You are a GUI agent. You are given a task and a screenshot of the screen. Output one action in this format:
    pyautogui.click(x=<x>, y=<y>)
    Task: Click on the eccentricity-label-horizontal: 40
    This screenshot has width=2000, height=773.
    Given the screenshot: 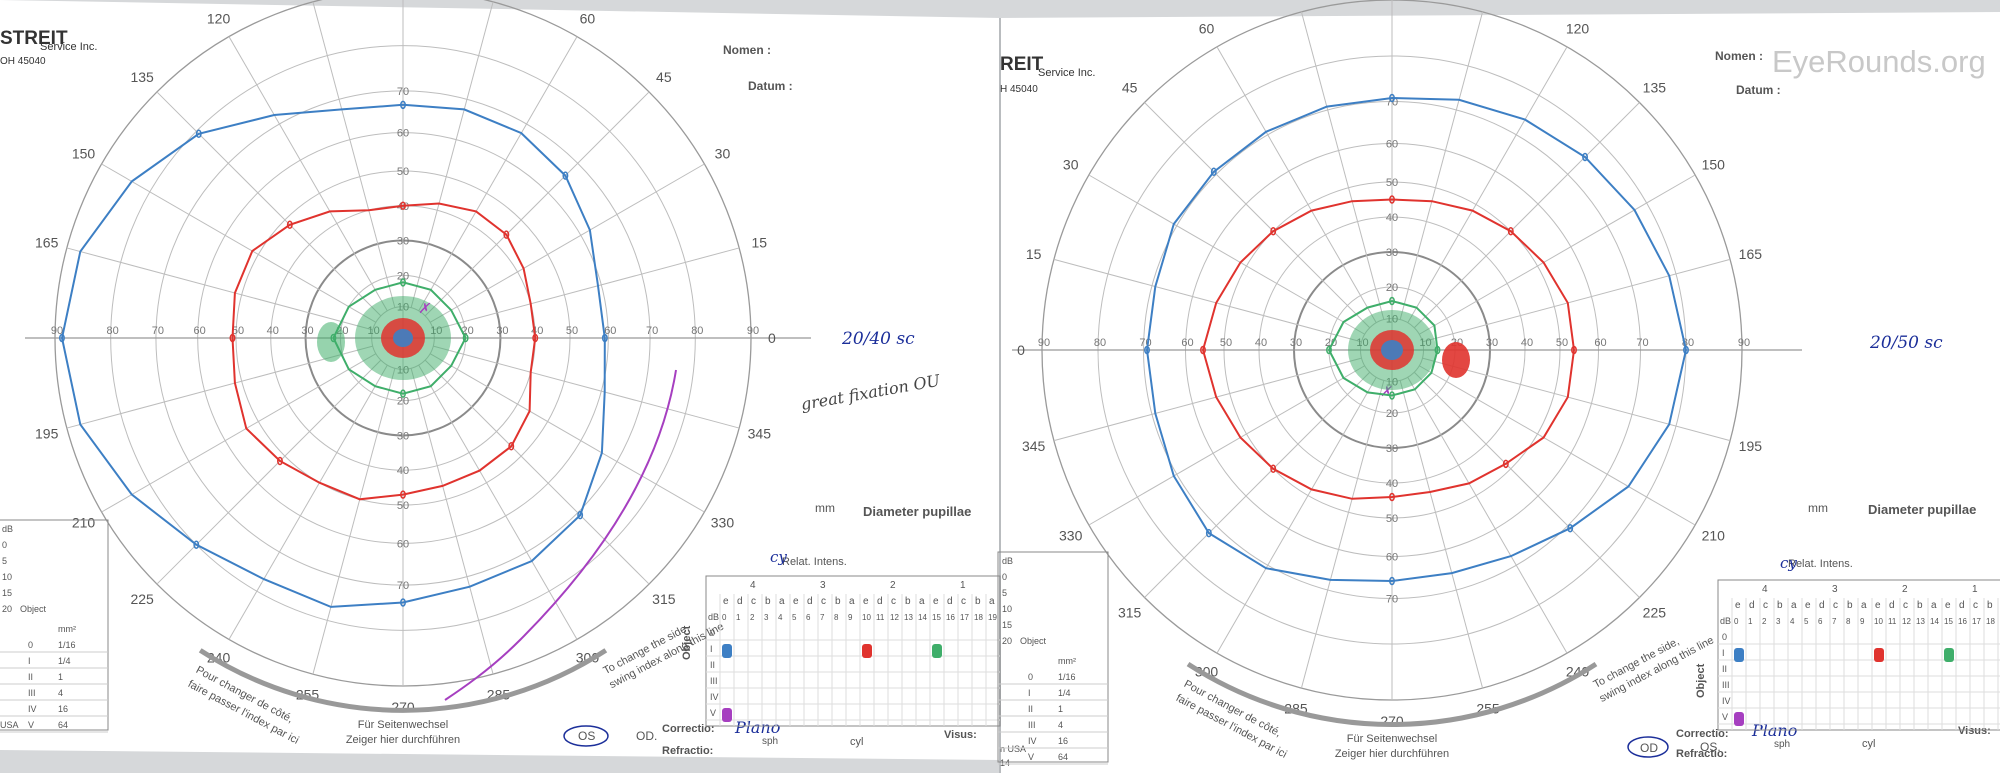 What is the action you would take?
    pyautogui.click(x=1527, y=343)
    